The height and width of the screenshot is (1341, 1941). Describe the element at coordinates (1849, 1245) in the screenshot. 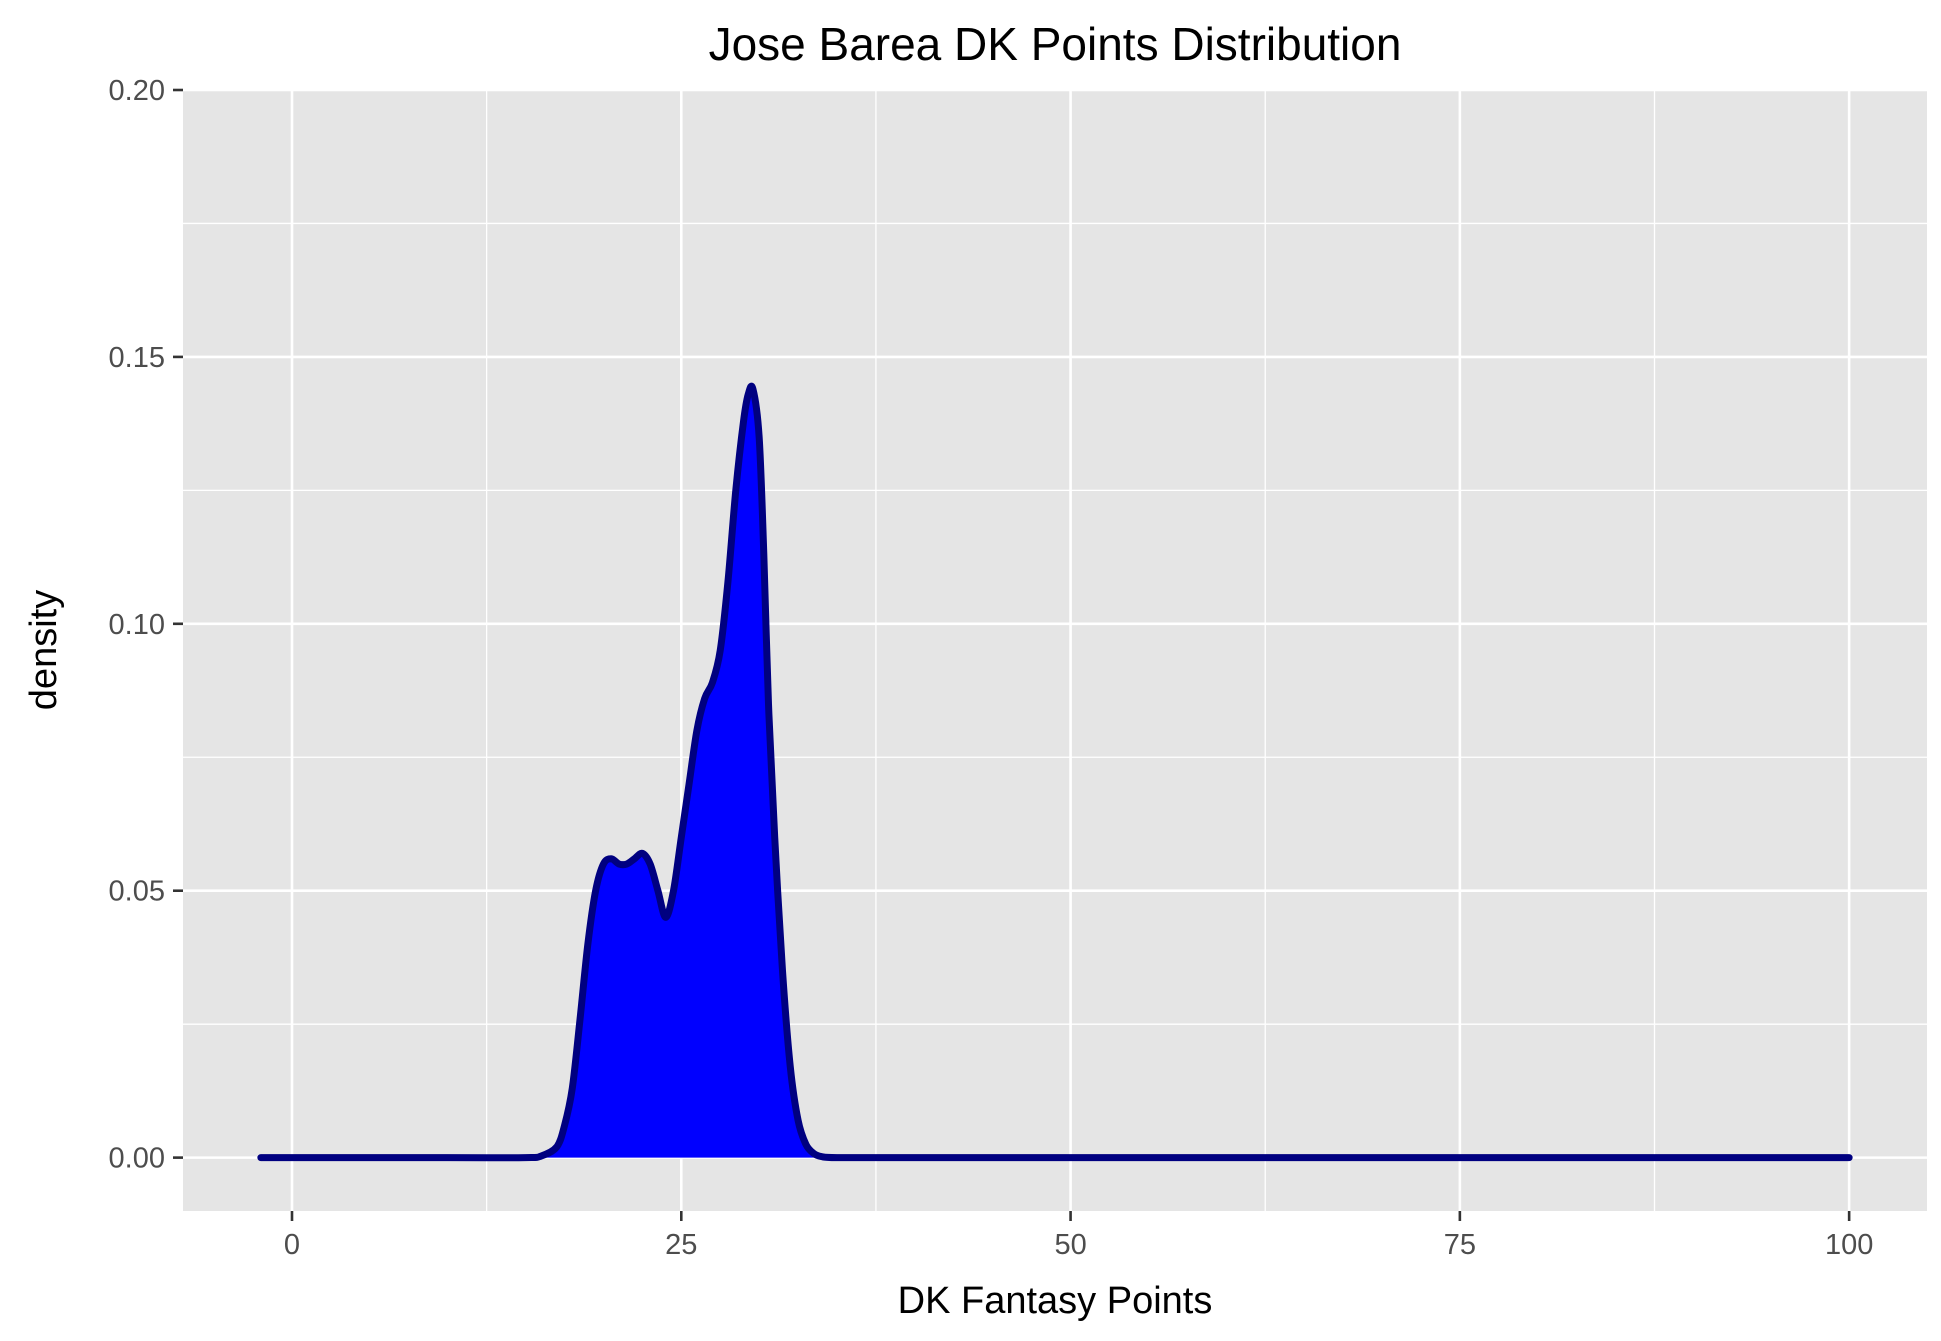

I see `x-tick-label: 100` at that location.